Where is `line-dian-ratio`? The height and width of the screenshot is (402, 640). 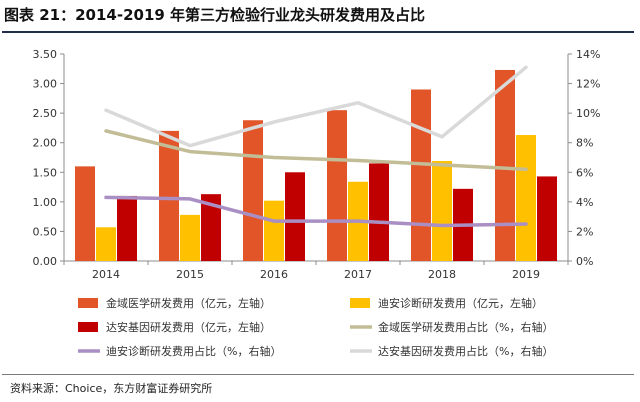 line-dian-ratio is located at coordinates (316, 211).